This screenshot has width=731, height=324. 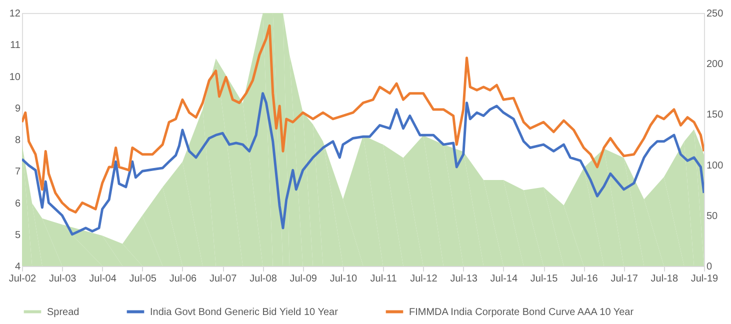 What do you see at coordinates (223, 279) in the screenshot?
I see `x-tick-label: Jul-07` at bounding box center [223, 279].